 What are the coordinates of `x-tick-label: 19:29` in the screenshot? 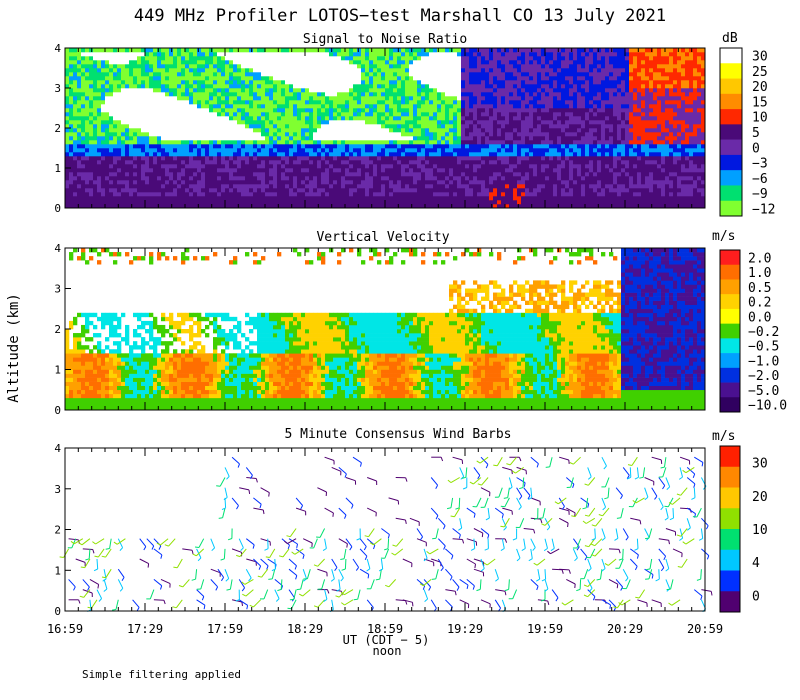 It's located at (465, 629).